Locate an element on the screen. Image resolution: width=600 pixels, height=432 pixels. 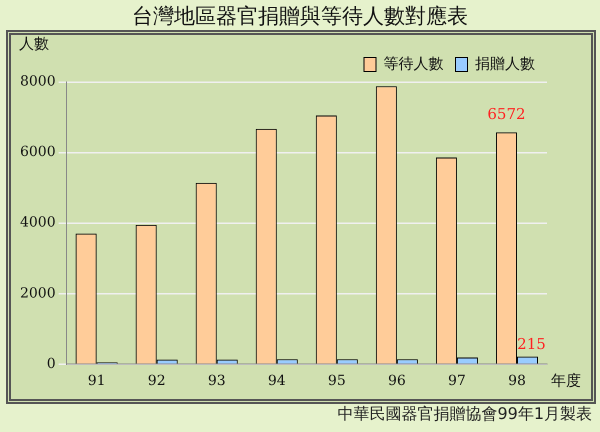
x-tick-label: 91 is located at coordinates (97, 381).